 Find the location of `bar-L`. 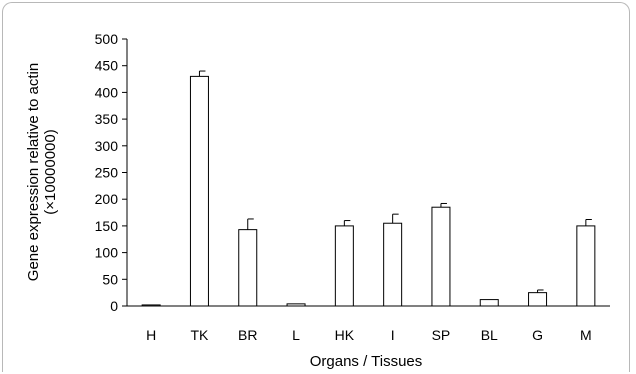

bar-L is located at coordinates (296, 305).